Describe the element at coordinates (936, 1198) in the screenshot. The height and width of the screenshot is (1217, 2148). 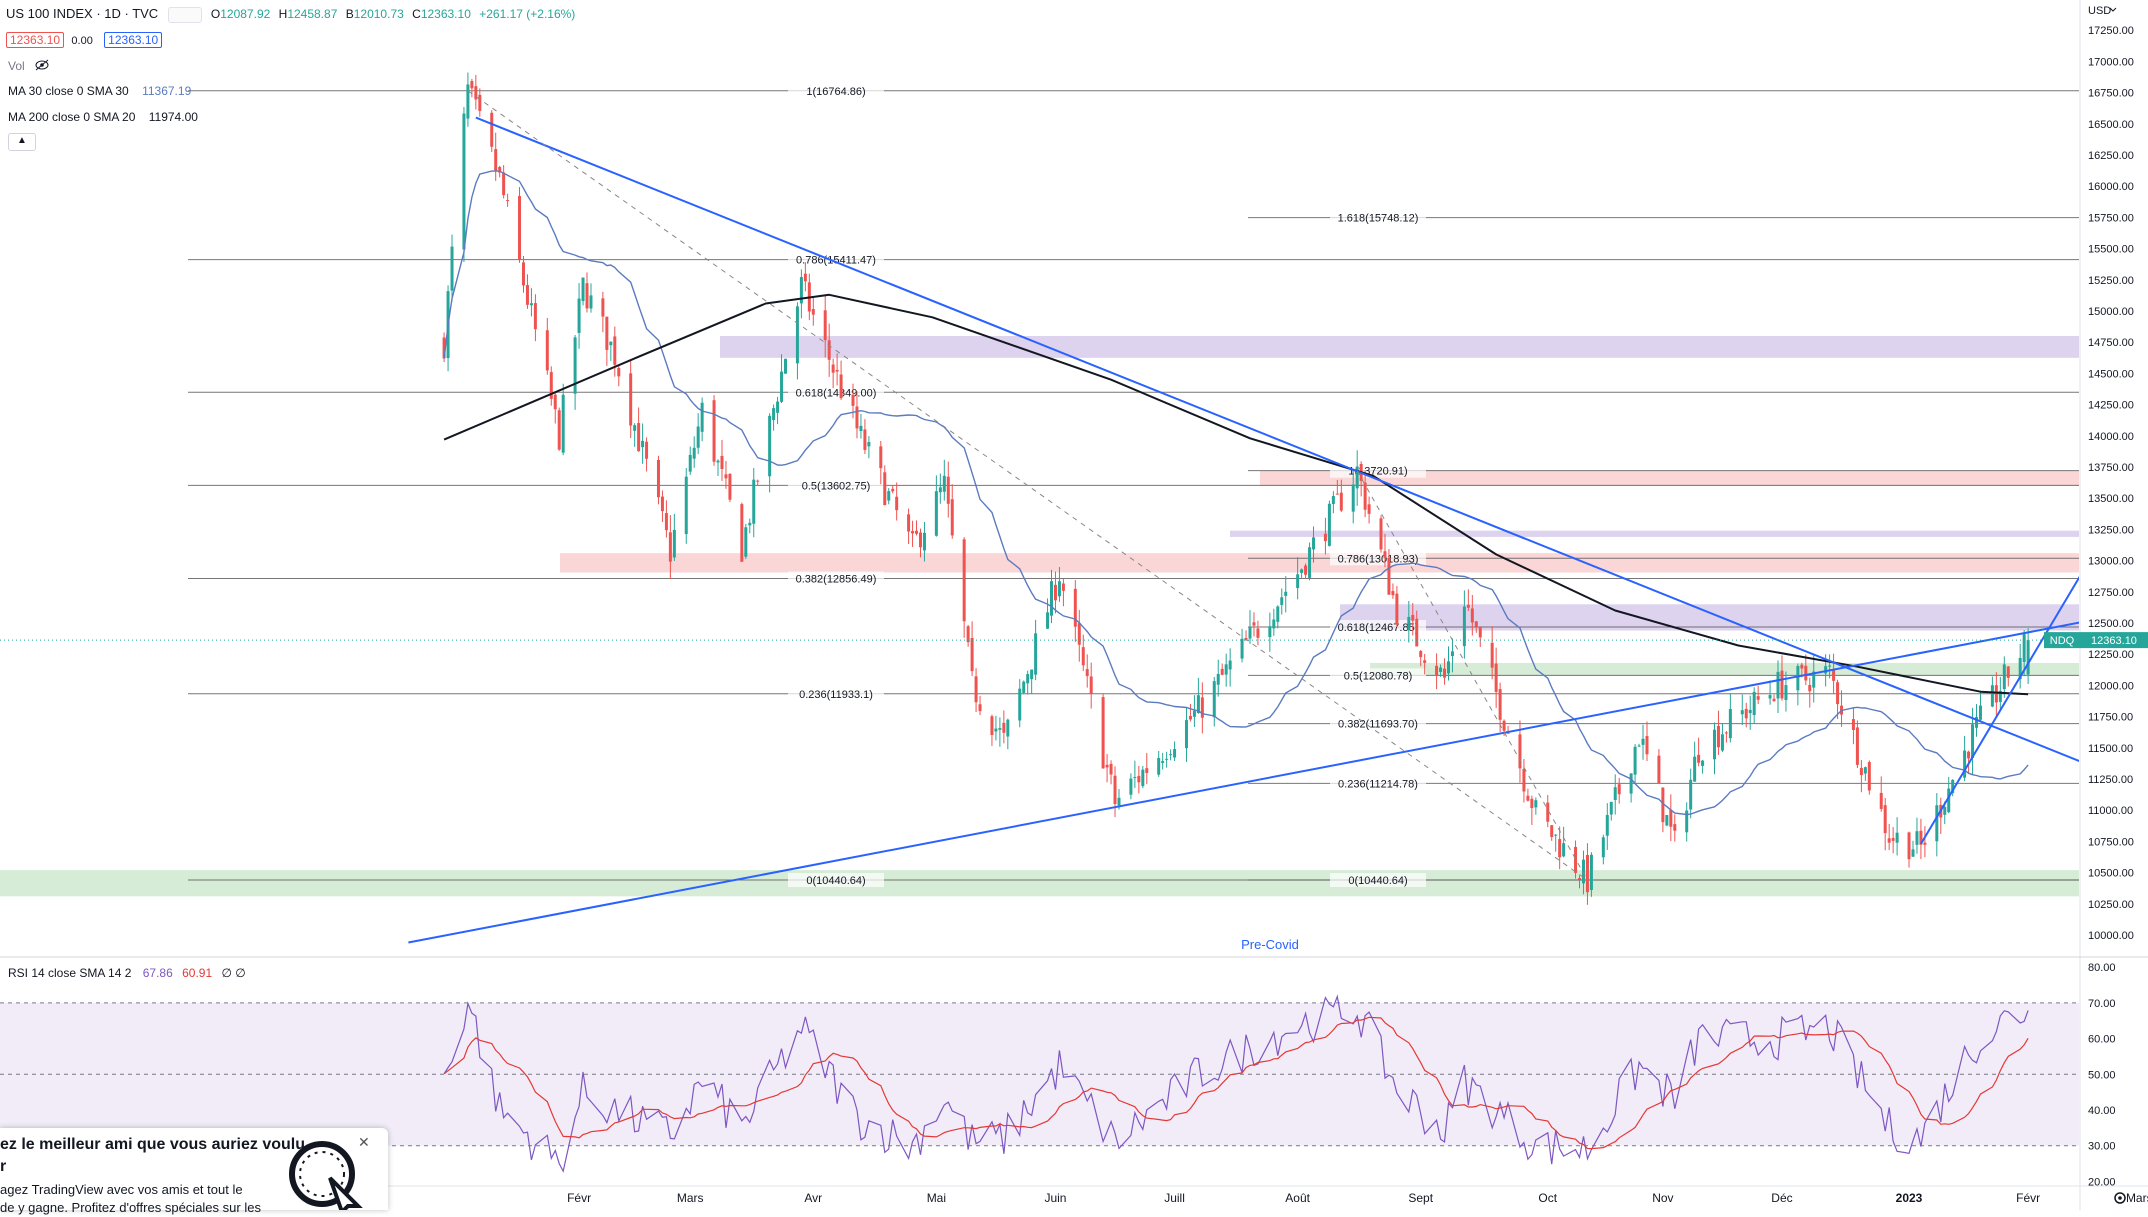
I see `time-axis-tick: Mai` at that location.